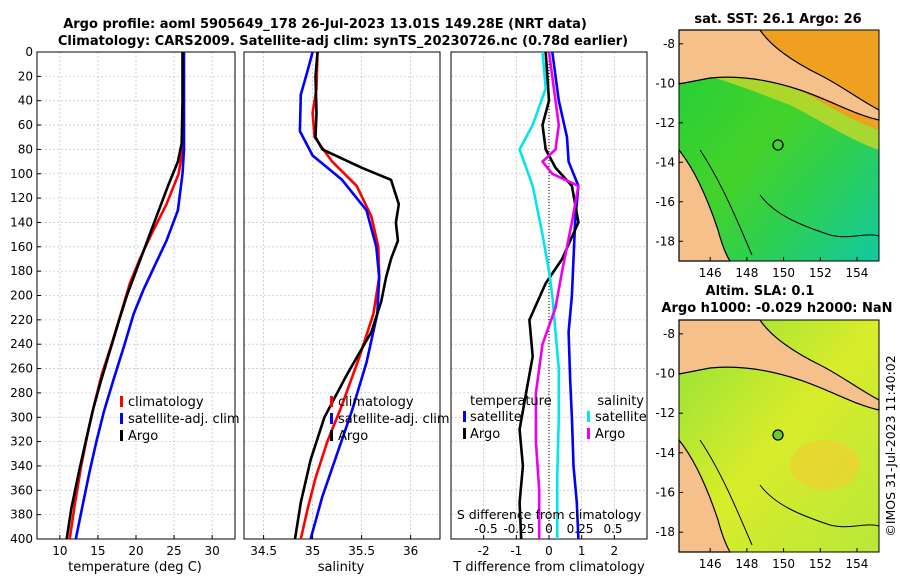 The height and width of the screenshot is (580, 900). I want to click on sla-high-anomaly, so click(825, 465).